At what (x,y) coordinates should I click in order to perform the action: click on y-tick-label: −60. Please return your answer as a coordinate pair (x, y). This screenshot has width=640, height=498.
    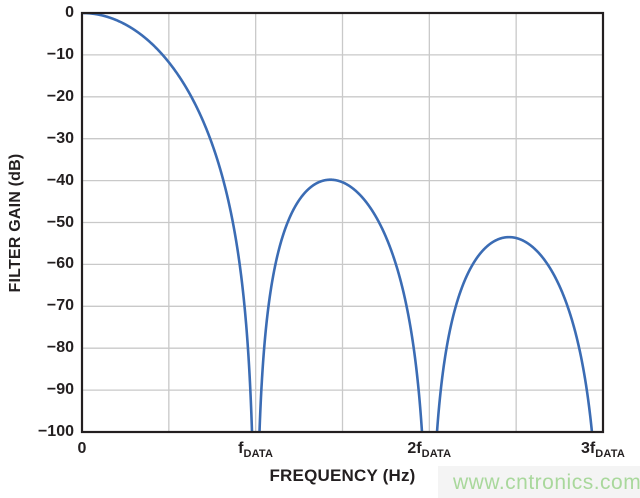
    Looking at the image, I should click on (60, 264).